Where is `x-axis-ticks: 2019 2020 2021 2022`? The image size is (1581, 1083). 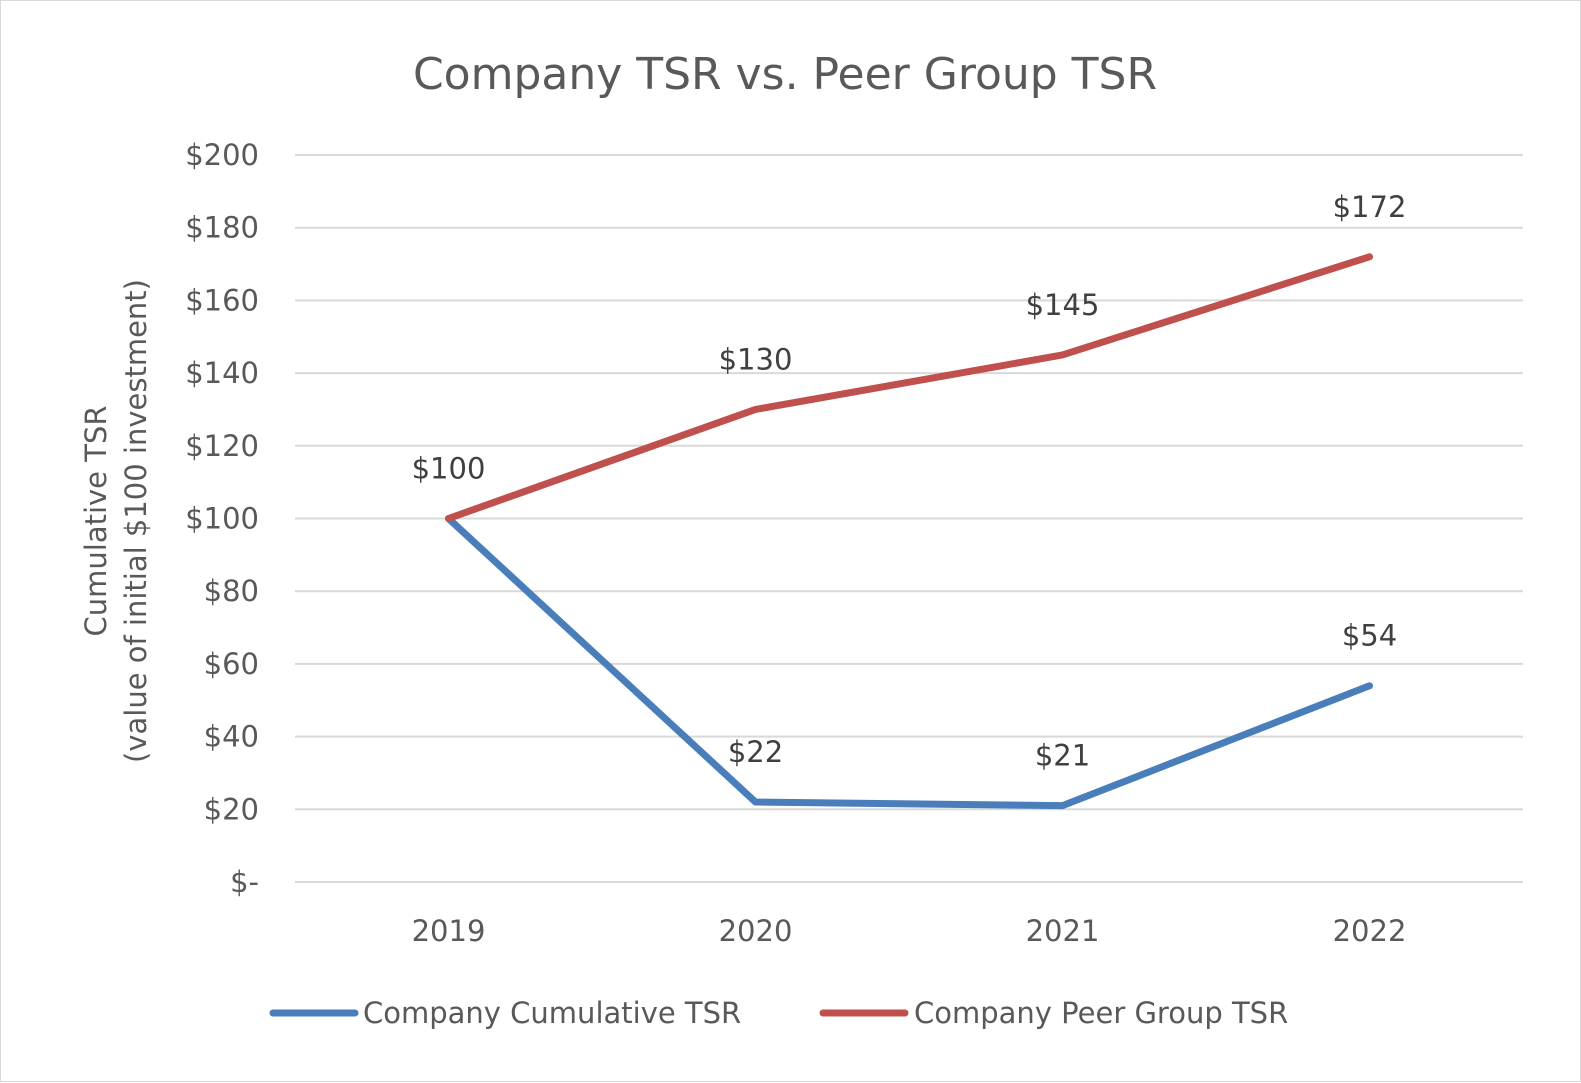
x-axis-ticks: 2019 2020 2021 2022 is located at coordinates (909, 931).